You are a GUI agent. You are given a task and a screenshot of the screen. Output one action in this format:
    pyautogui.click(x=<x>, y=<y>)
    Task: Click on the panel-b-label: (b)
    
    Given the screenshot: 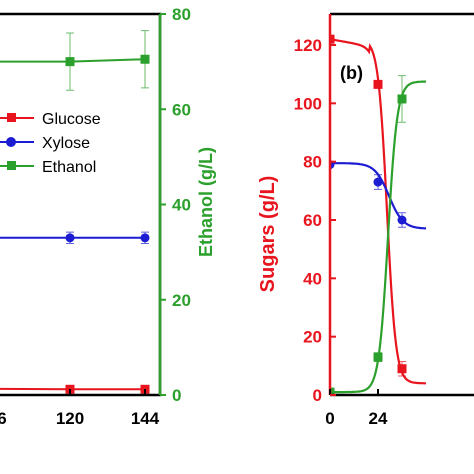 What is the action you would take?
    pyautogui.click(x=351, y=73)
    